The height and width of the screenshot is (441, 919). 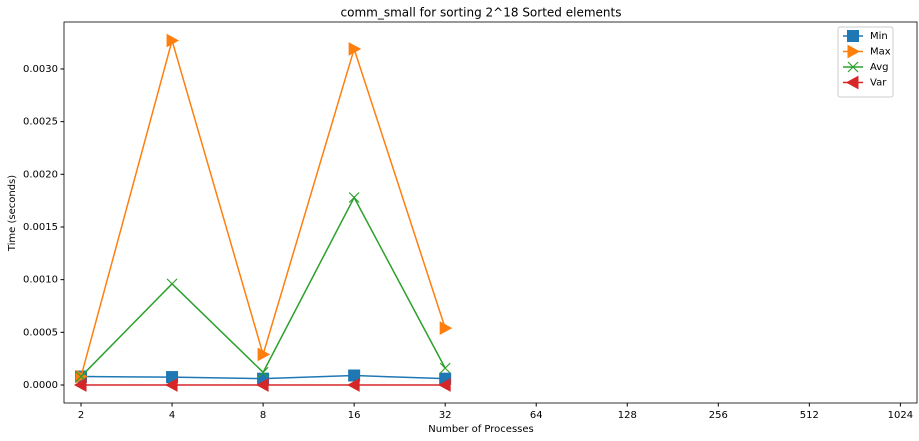 I want to click on y-tick-label: 0.0020, so click(x=40, y=174).